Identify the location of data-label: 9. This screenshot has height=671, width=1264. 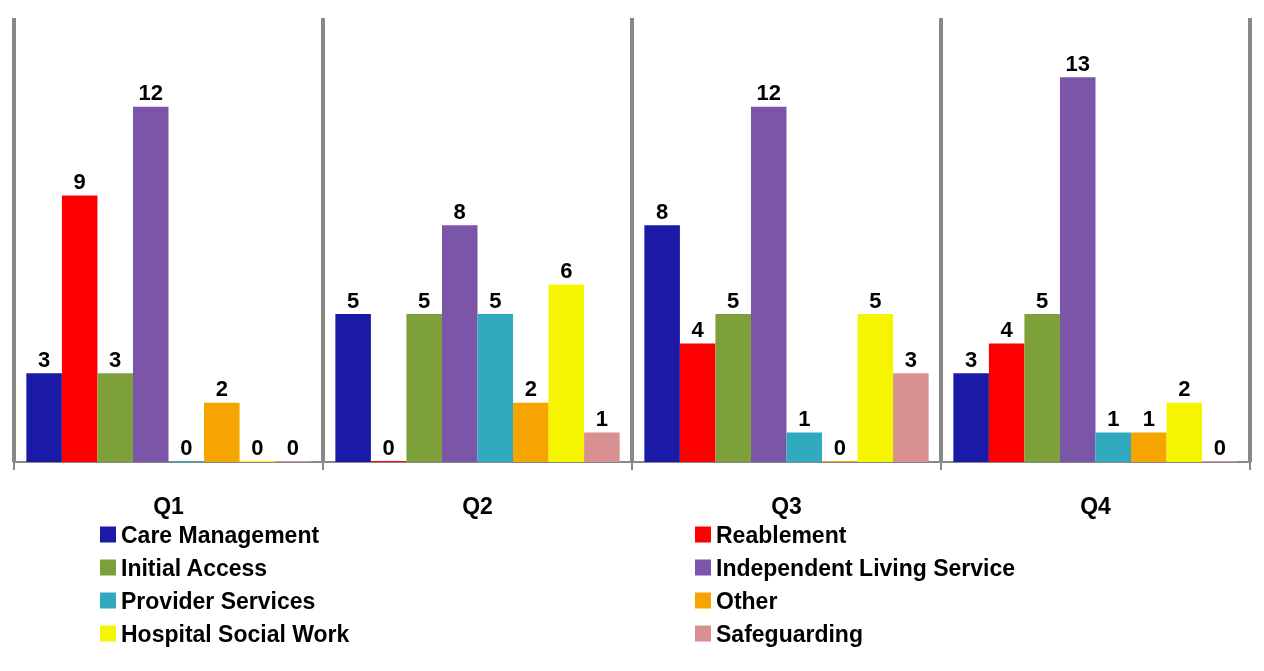
(79, 182).